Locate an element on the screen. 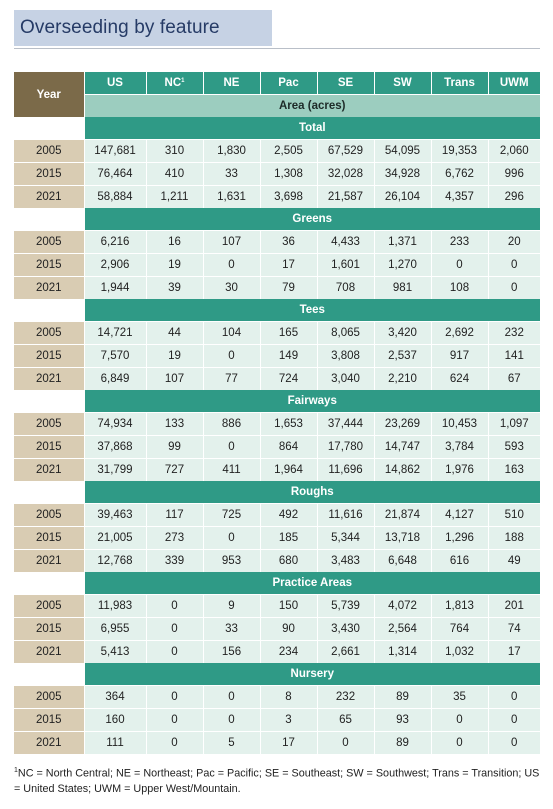 The image size is (553, 809). value-cell: 3,698 is located at coordinates (288, 196).